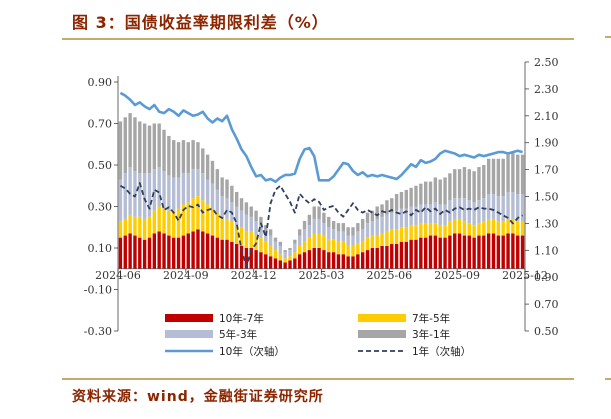 Image resolution: width=611 pixels, height=419 pixels. I want to click on right-tick-label: 0.50, so click(546, 331).